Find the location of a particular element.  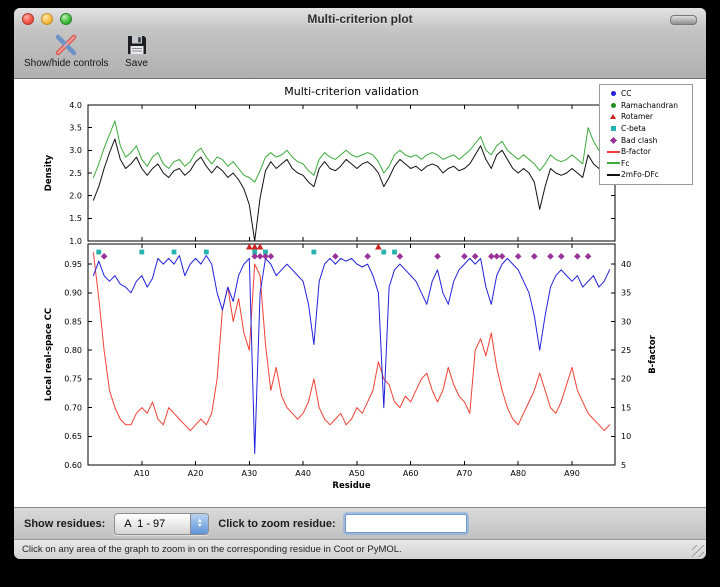

legend-label: C-beta is located at coordinates (633, 129).